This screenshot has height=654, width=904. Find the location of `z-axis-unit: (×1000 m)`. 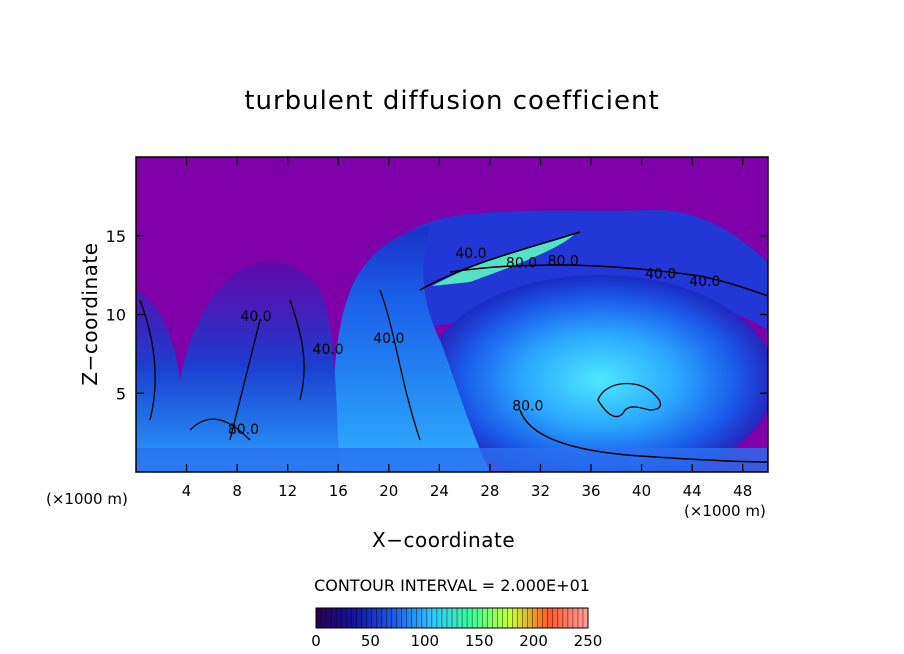

z-axis-unit: (×1000 m) is located at coordinates (87, 499).